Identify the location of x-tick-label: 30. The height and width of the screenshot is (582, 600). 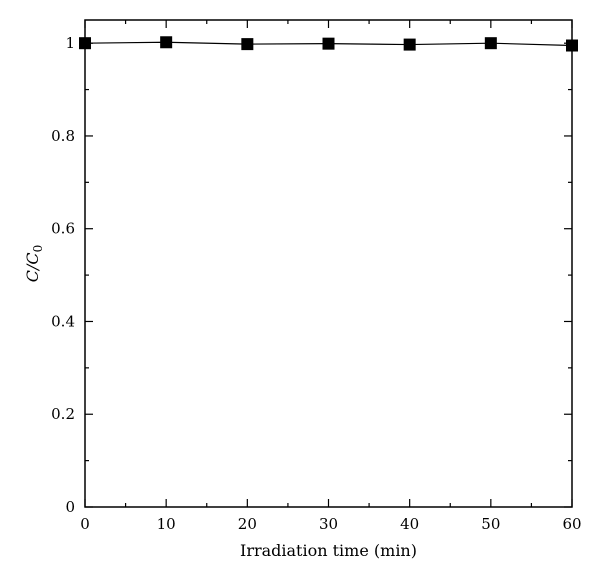
(328, 524).